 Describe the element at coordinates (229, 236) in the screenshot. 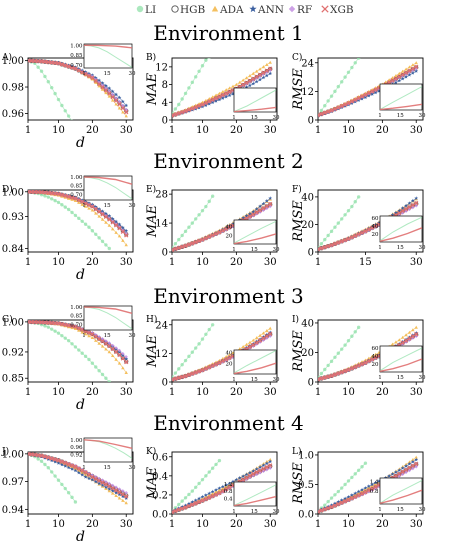

I see `inset-y-tick-E: 20` at that location.